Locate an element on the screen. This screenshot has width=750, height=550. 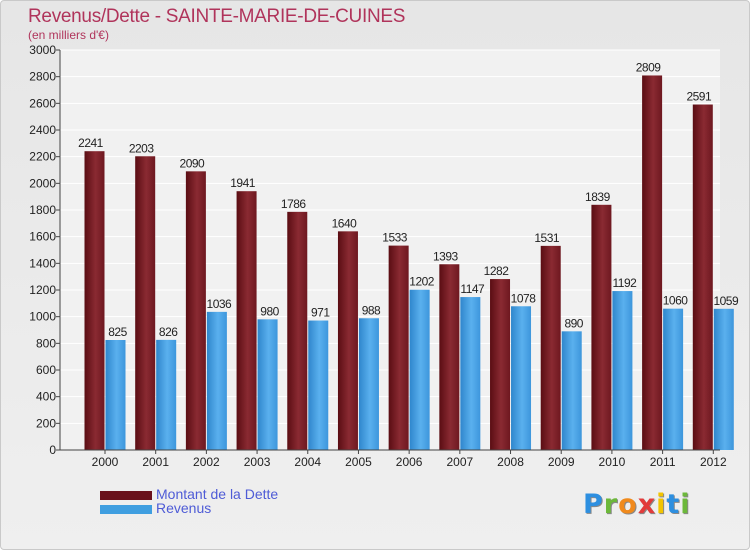
logo-letter: x is located at coordinates (647, 504).